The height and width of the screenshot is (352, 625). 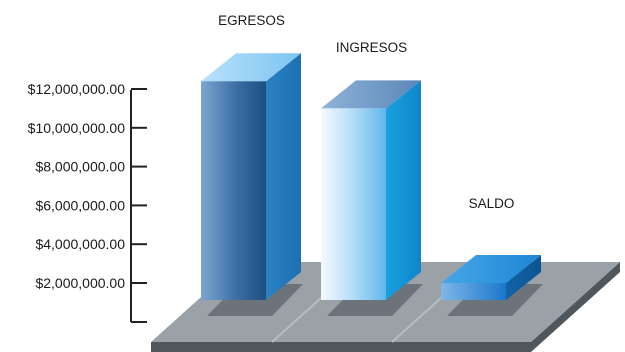 I want to click on bar-egresos, so click(x=252, y=184).